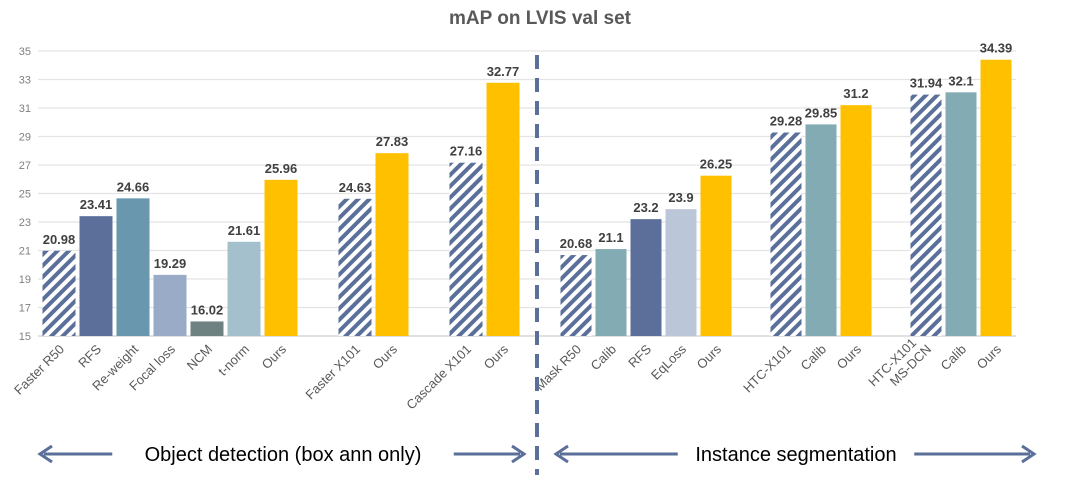 The height and width of the screenshot is (484, 1080). Describe the element at coordinates (170, 263) in the screenshot. I see `data-label: 19.29` at that location.